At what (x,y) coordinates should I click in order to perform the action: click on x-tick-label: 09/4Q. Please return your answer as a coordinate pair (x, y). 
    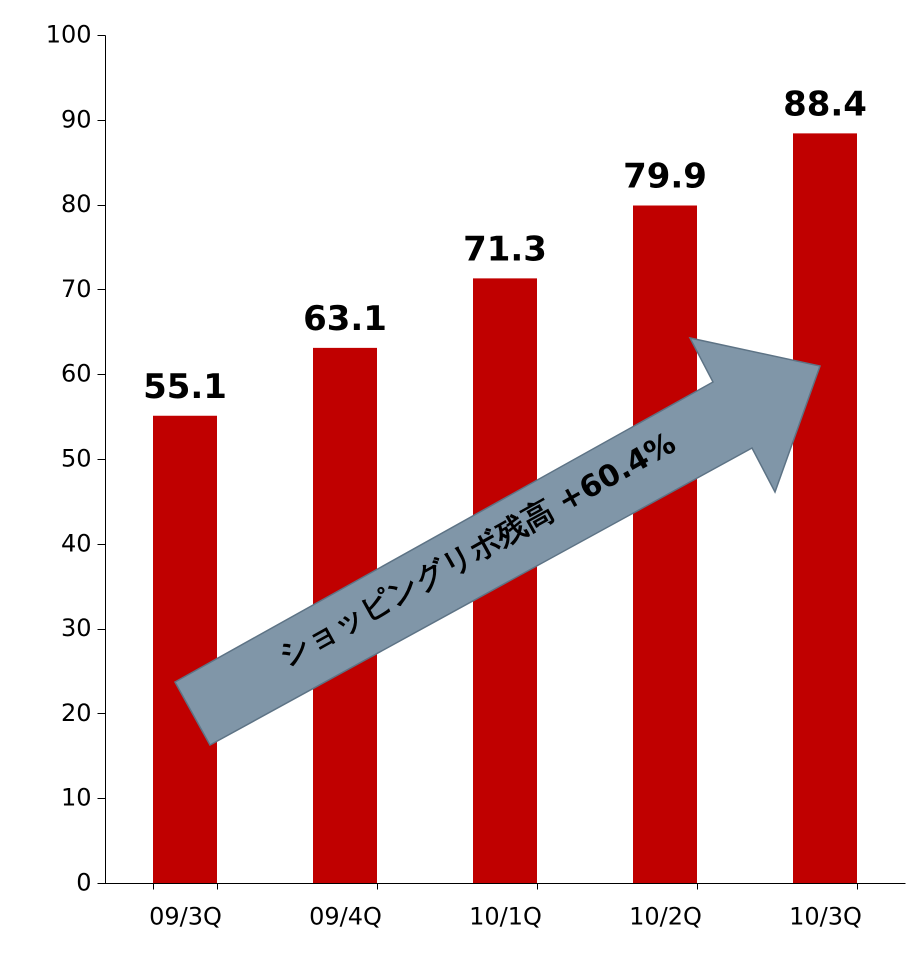
    Looking at the image, I should click on (345, 916).